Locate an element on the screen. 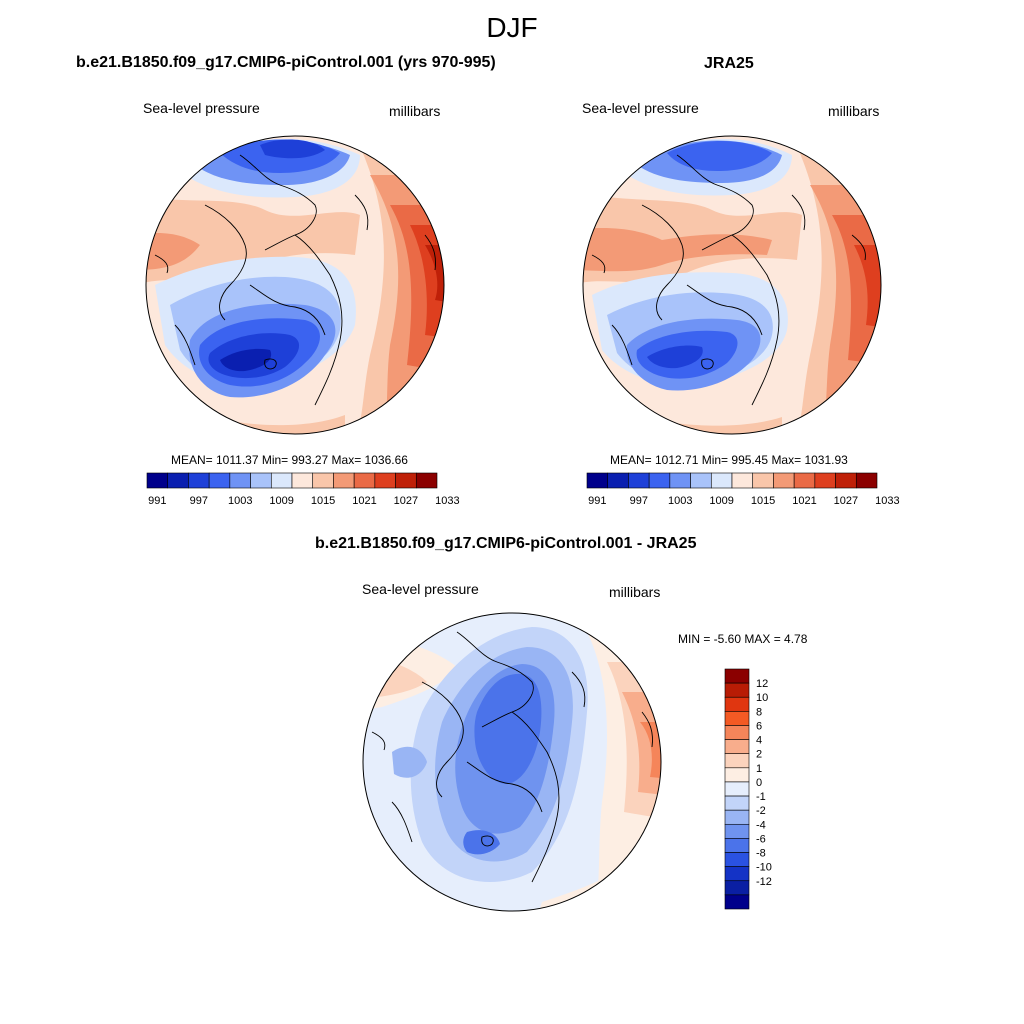 Image resolution: width=1024 pixels, height=1024 pixels. panel-variable-label-diff: Sea-level pressure is located at coordinates (420, 589).